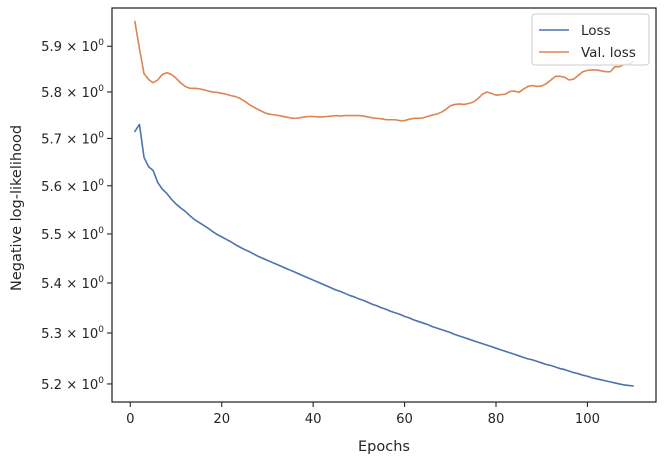 The width and height of the screenshot is (667, 463). I want to click on legend: Loss Val. loss, so click(590, 39).